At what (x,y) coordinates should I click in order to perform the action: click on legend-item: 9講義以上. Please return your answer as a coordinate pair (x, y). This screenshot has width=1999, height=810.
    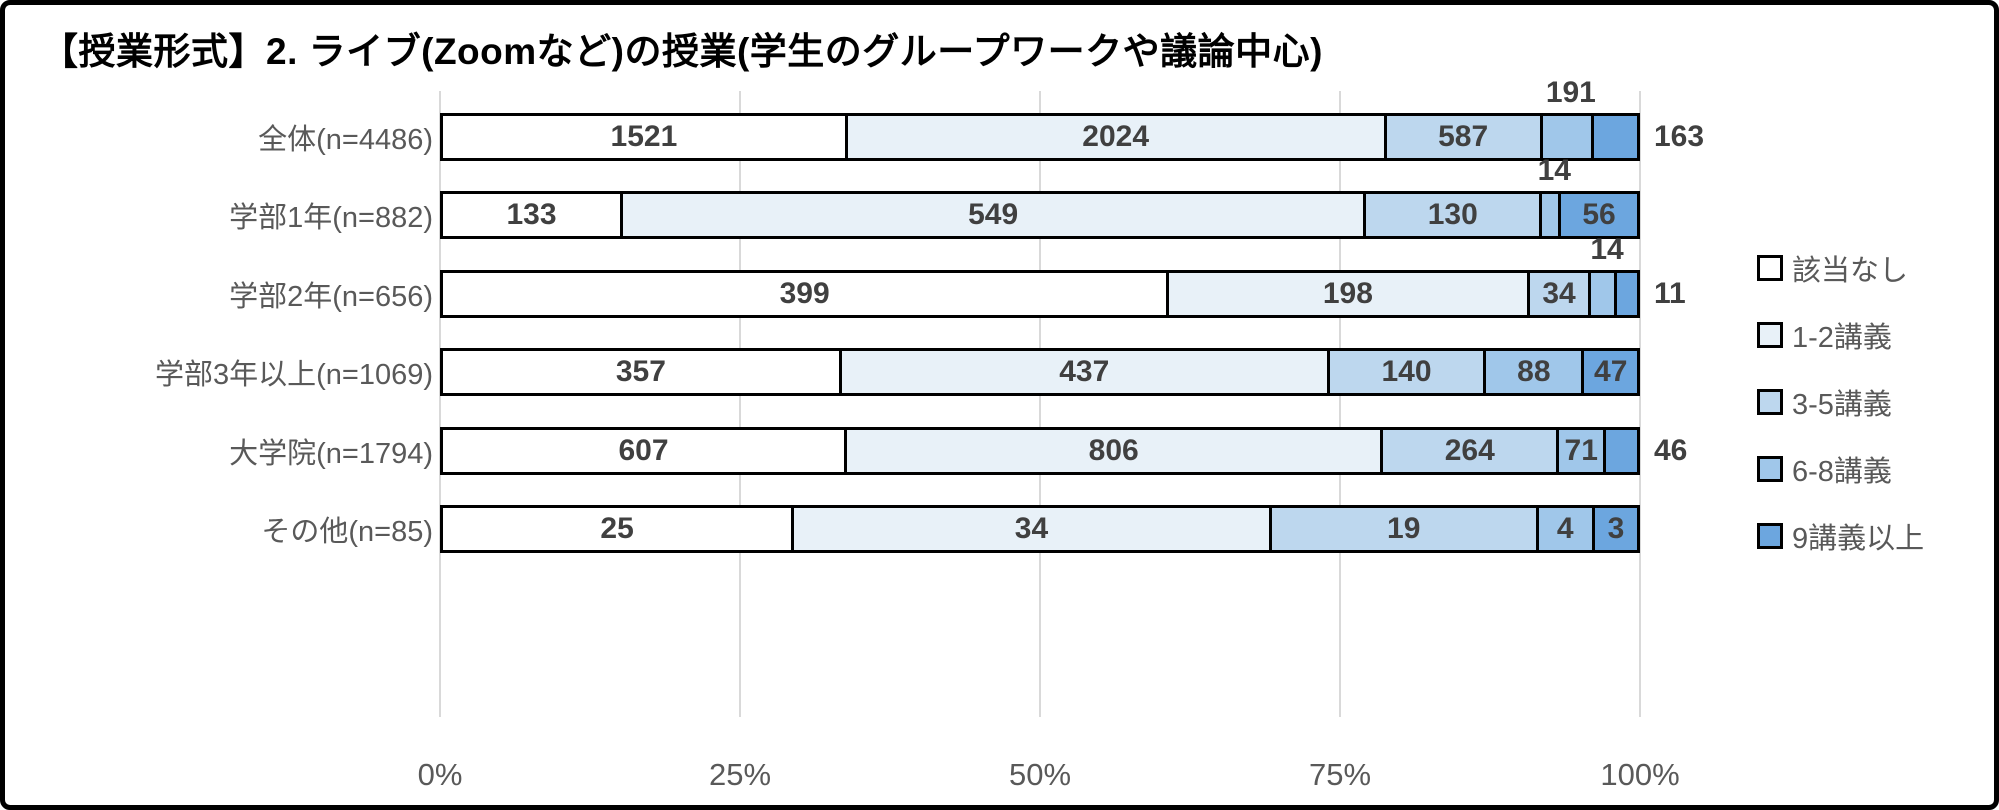
    Looking at the image, I should click on (1840, 538).